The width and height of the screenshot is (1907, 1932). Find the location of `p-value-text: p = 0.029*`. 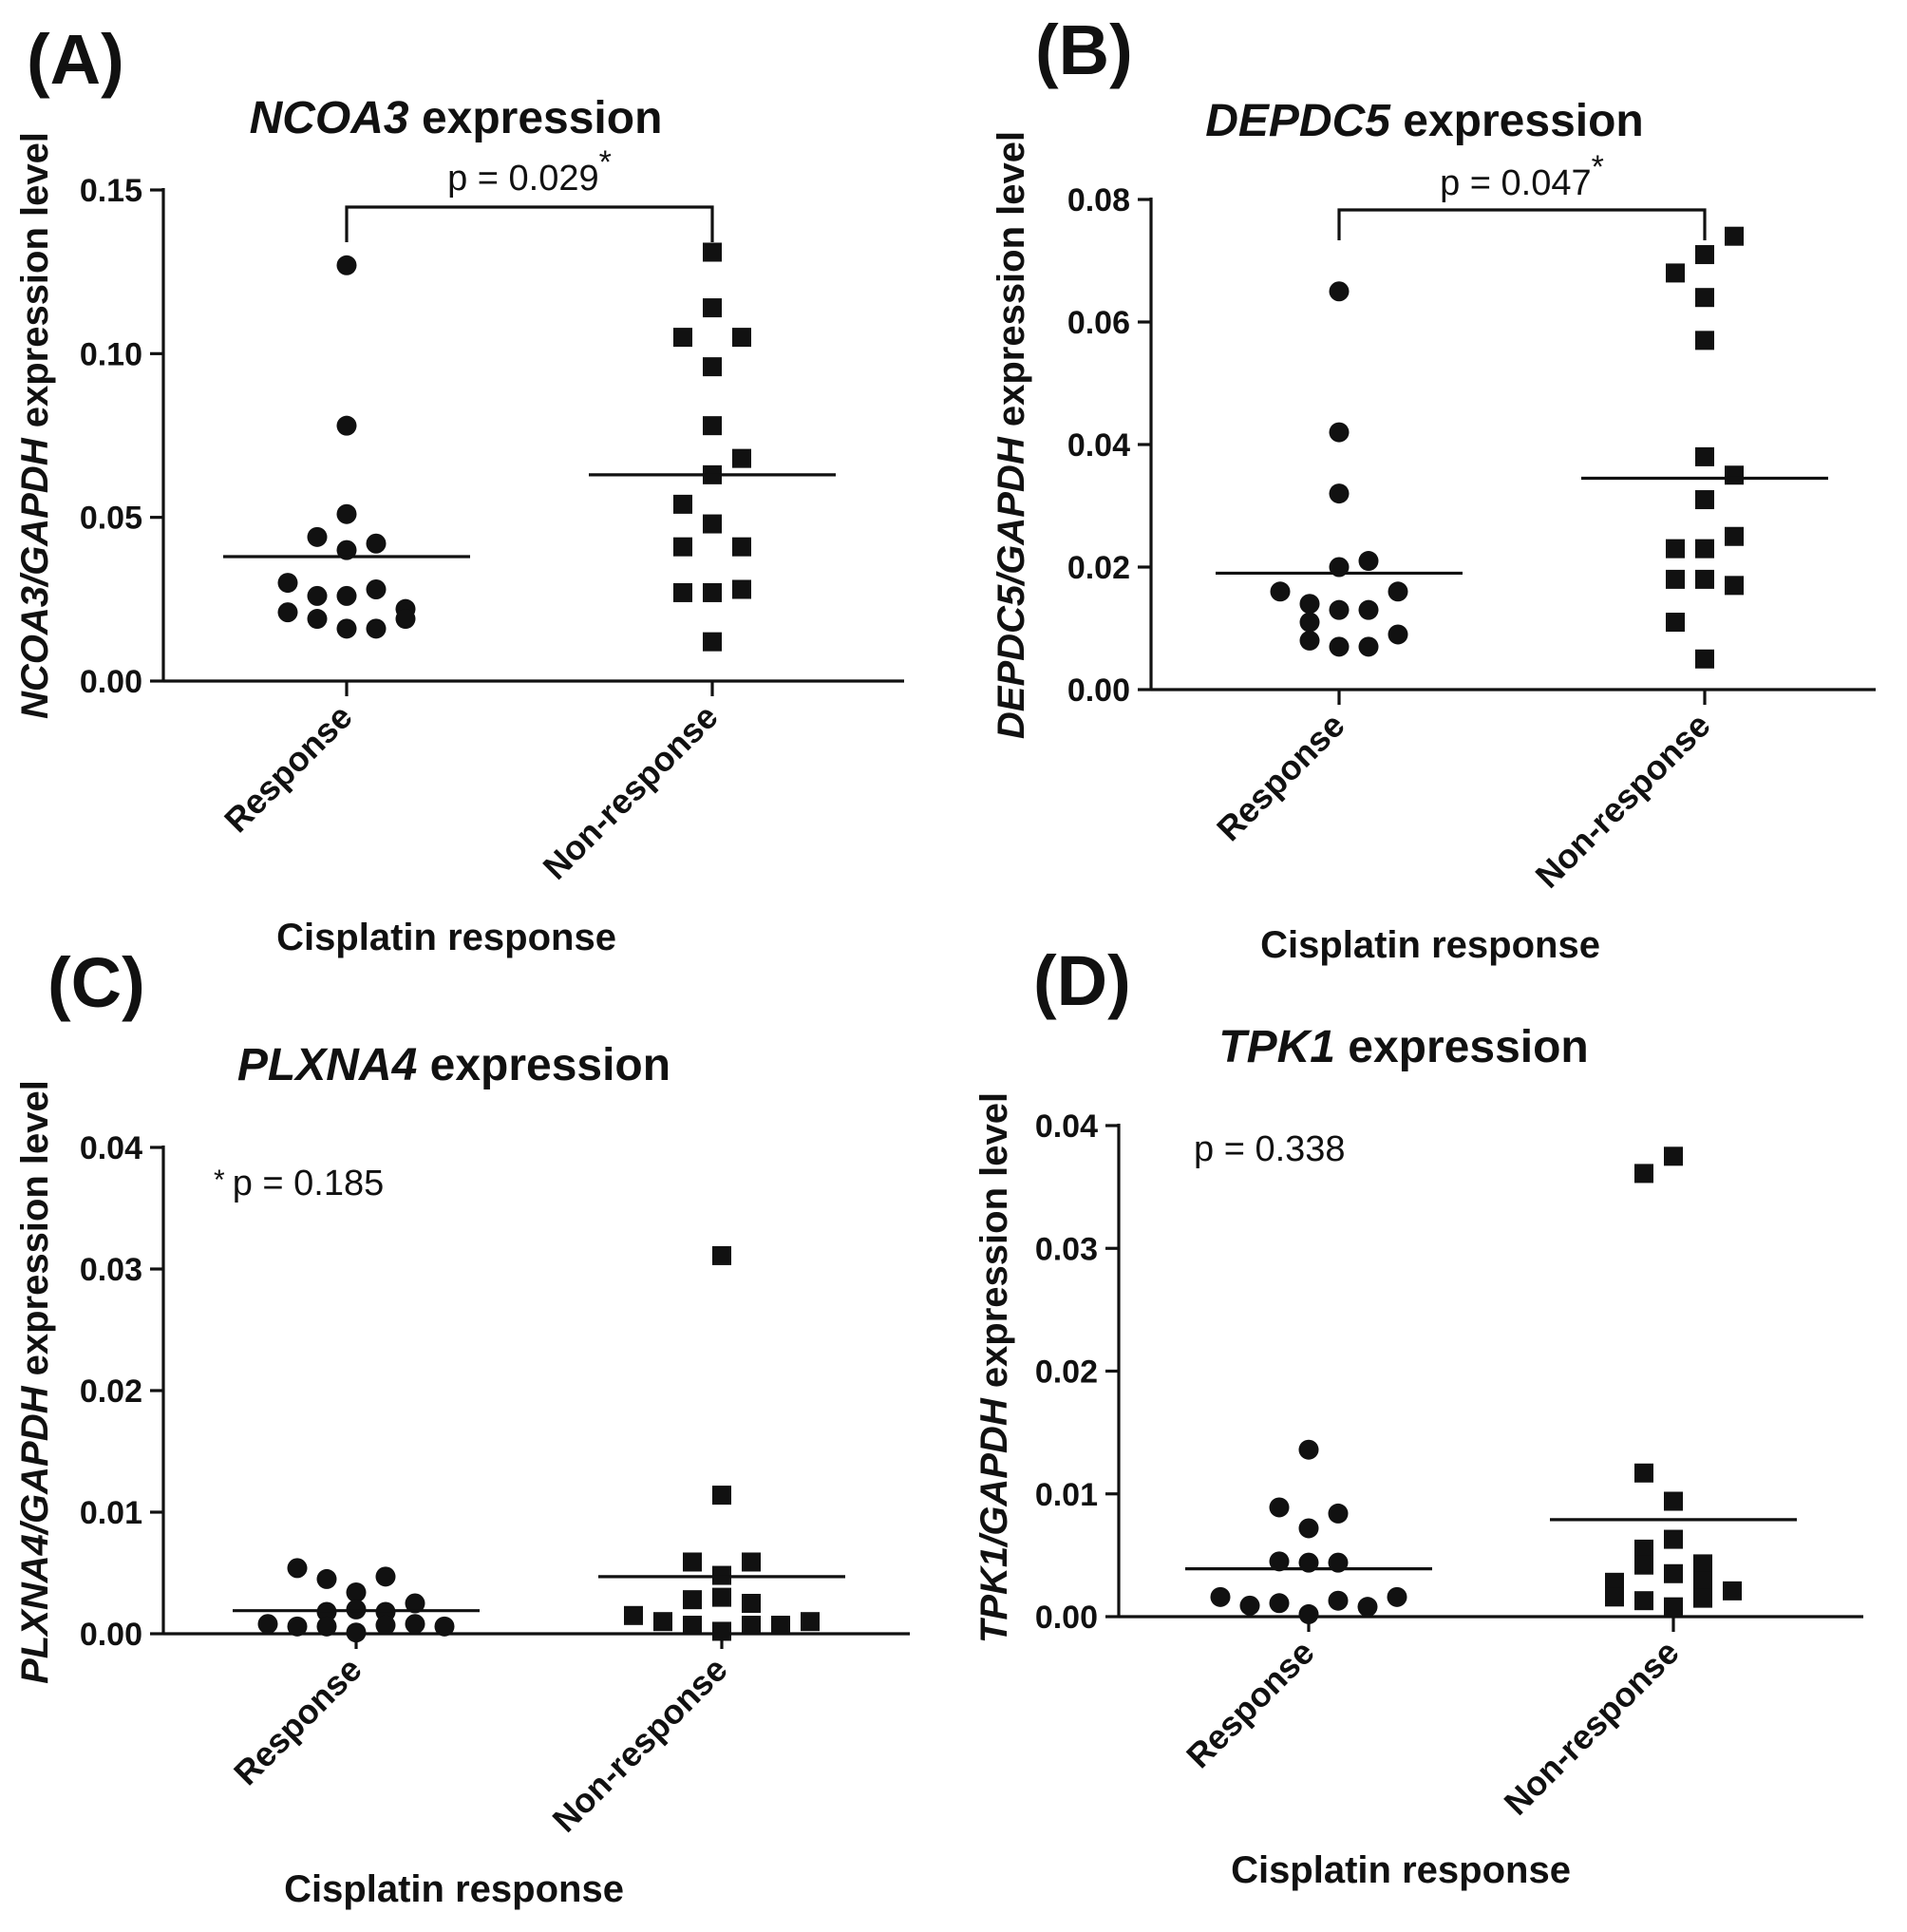

p-value-text: p = 0.029* is located at coordinates (530, 171).